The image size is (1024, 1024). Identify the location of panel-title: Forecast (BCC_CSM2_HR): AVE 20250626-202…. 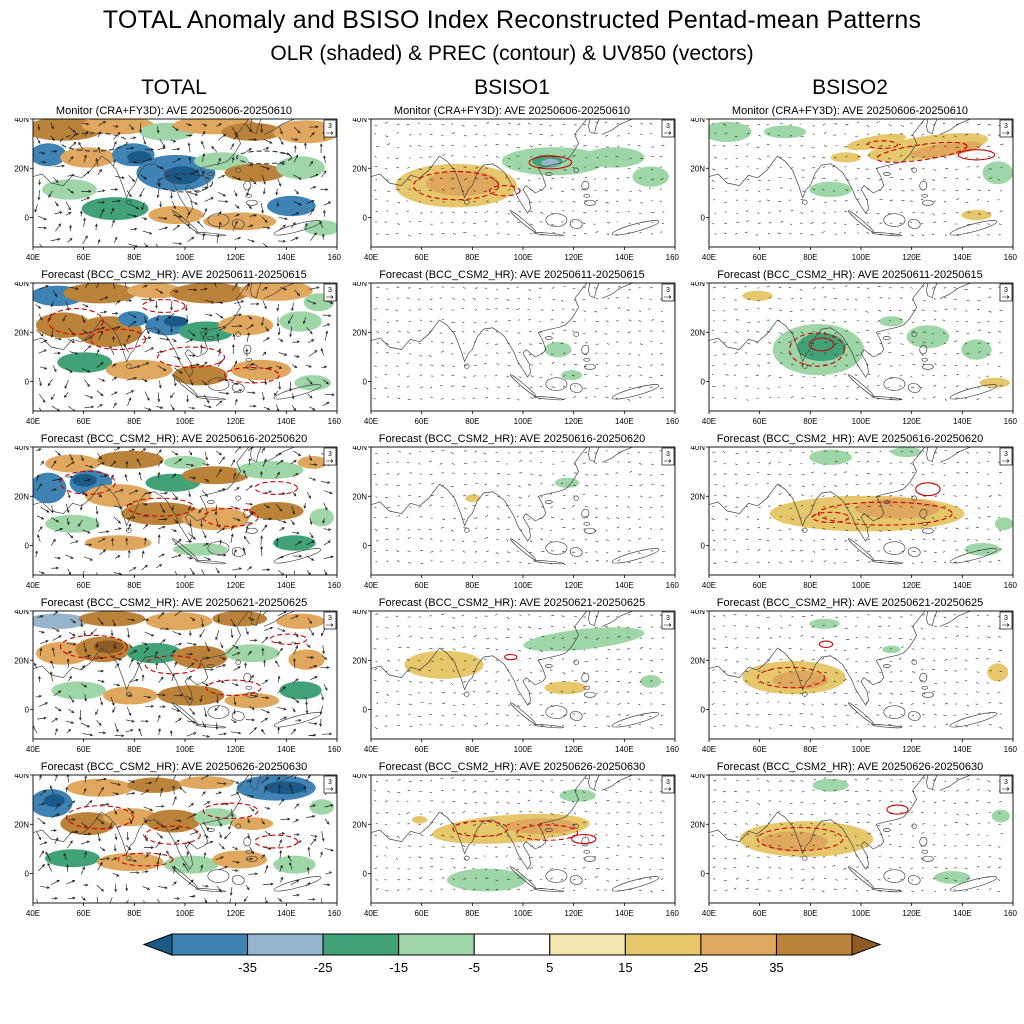
(512, 767).